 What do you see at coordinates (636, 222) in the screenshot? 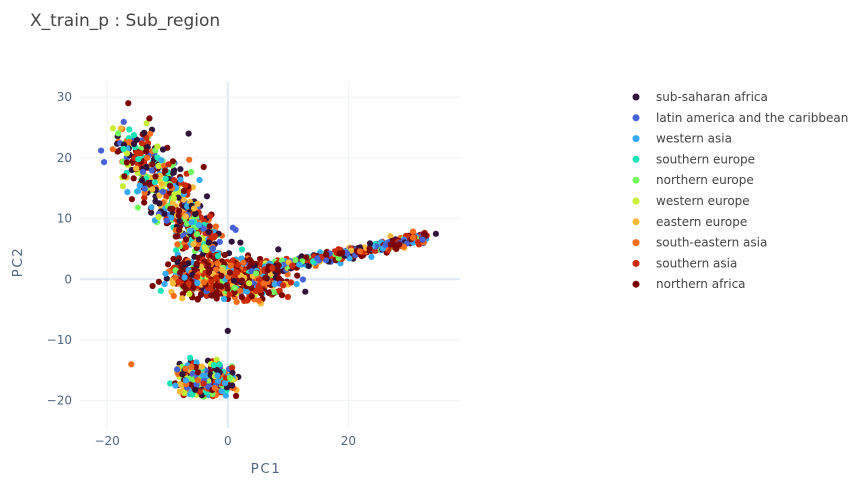
I see `legend-marker` at bounding box center [636, 222].